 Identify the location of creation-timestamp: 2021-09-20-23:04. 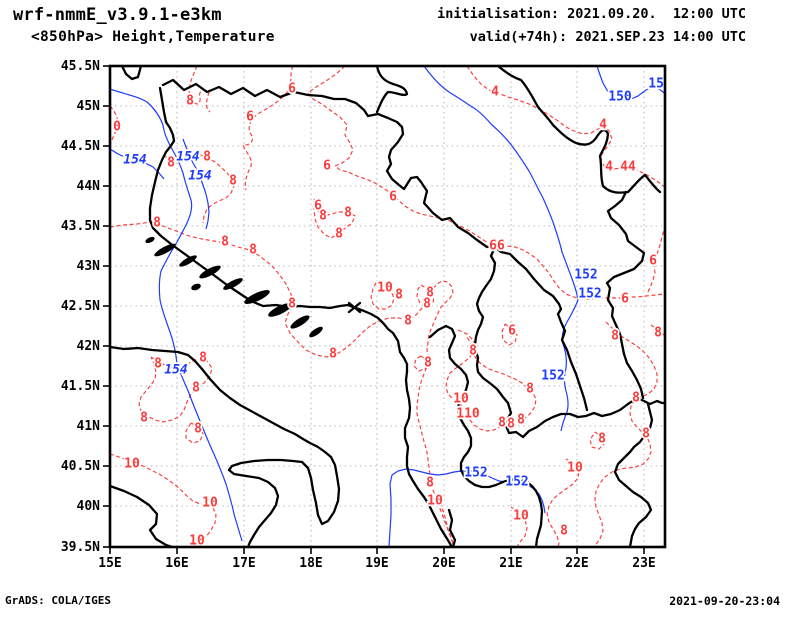
(724, 601).